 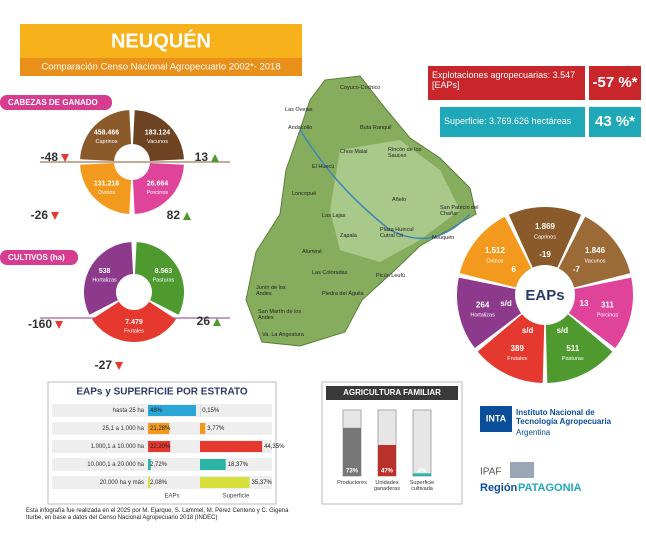 What do you see at coordinates (53, 102) in the screenshot?
I see `section-title: CABEZAS DE GANADO` at bounding box center [53, 102].